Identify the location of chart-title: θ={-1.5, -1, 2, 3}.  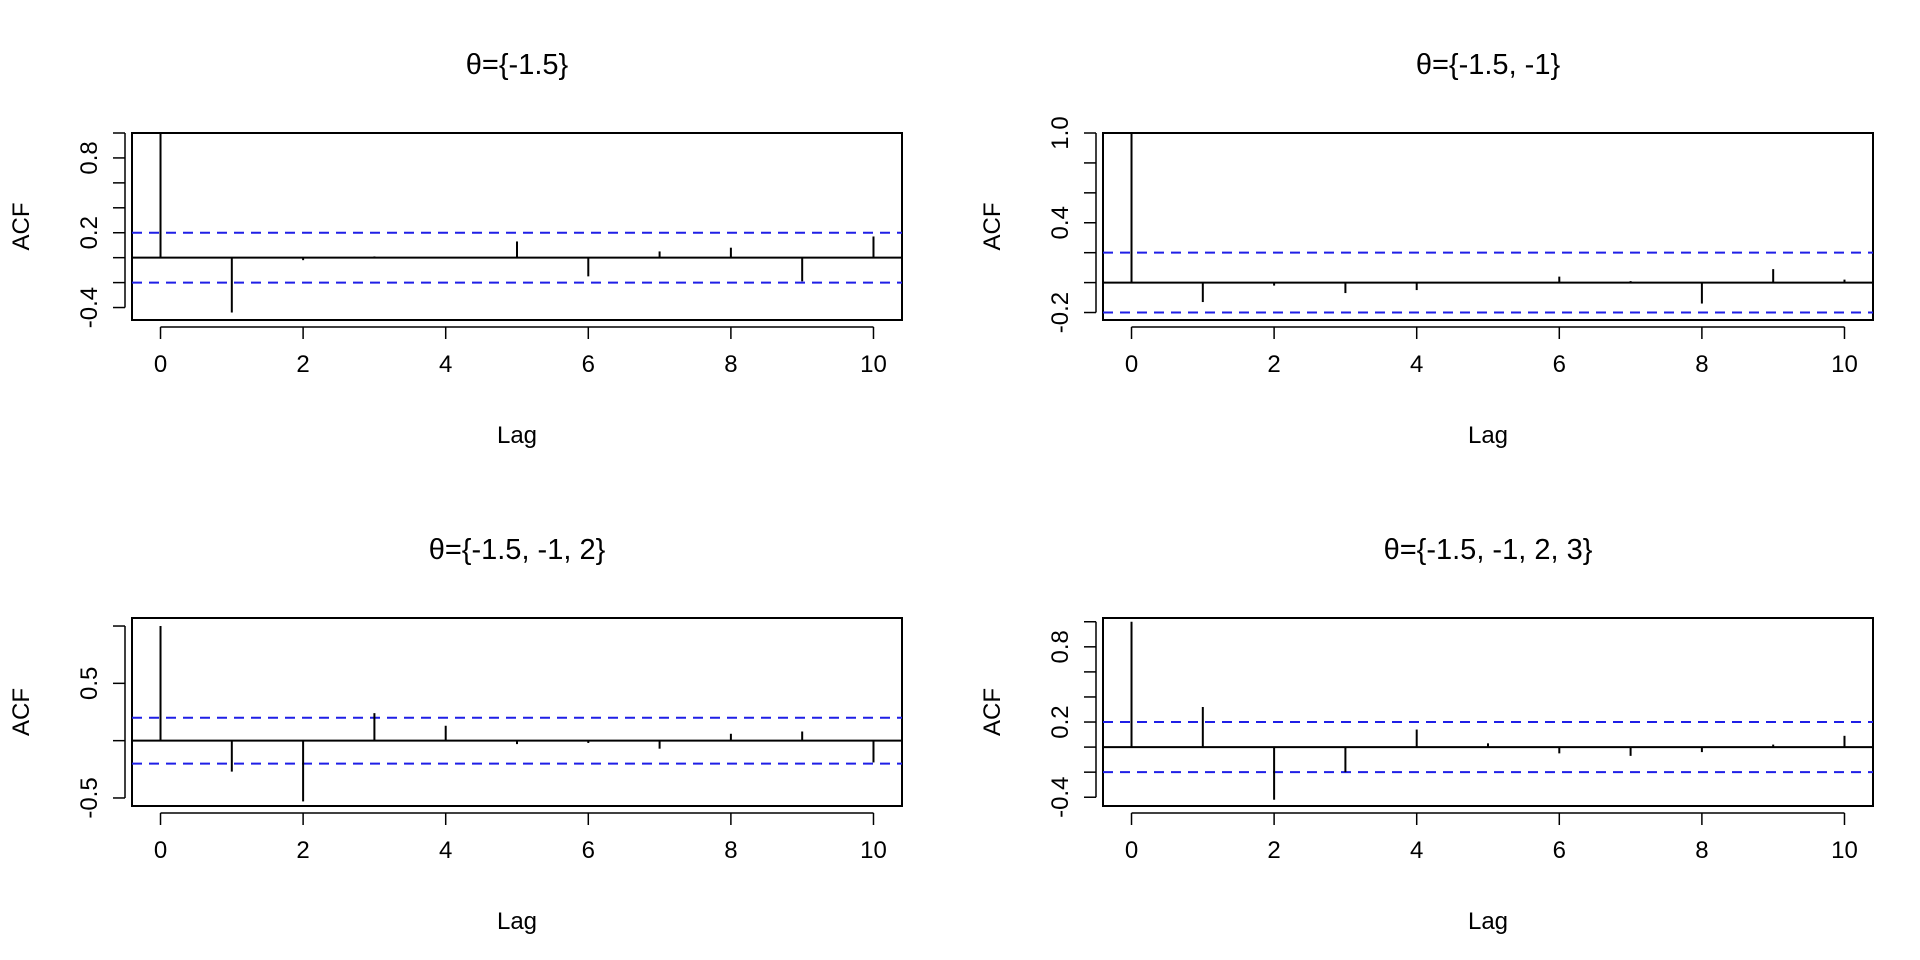
(1488, 550).